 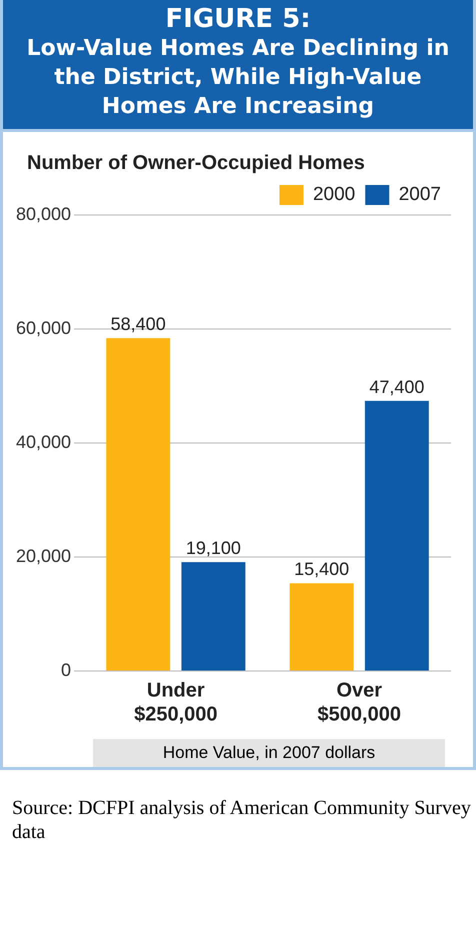 I want to click on y-tick-label: 0, so click(x=66, y=670).